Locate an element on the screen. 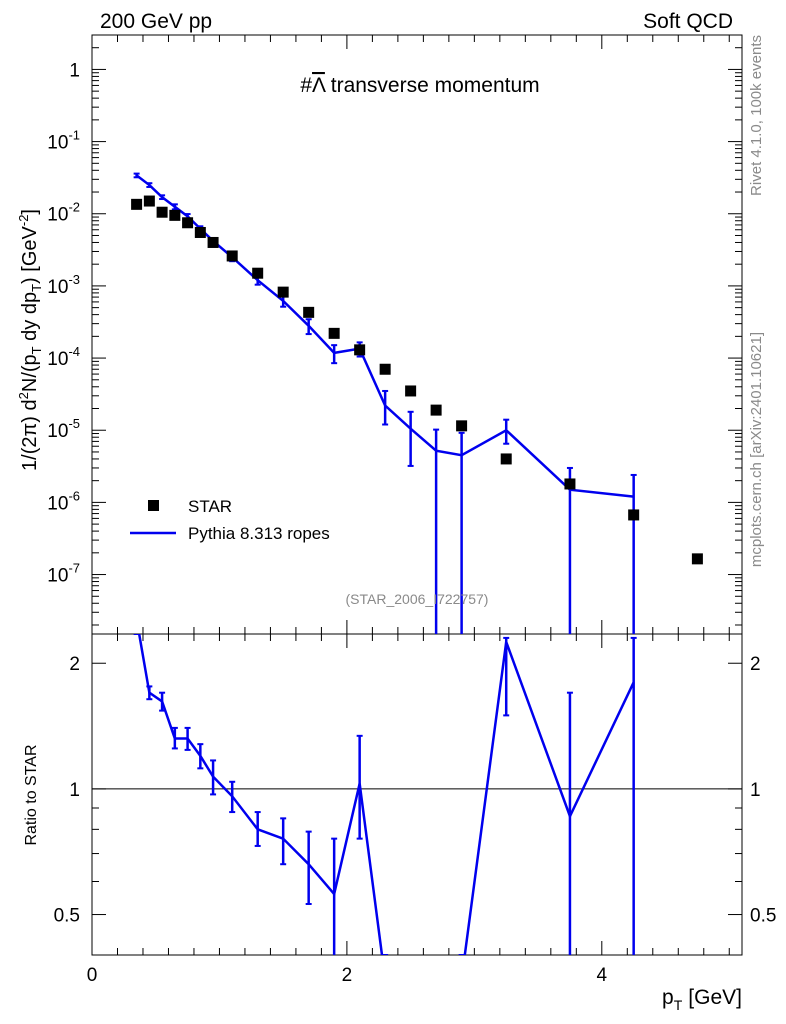 The height and width of the screenshot is (1024, 786). y-tick-labels: 110-110-210-310-410-510-610-7 is located at coordinates (63, 323).